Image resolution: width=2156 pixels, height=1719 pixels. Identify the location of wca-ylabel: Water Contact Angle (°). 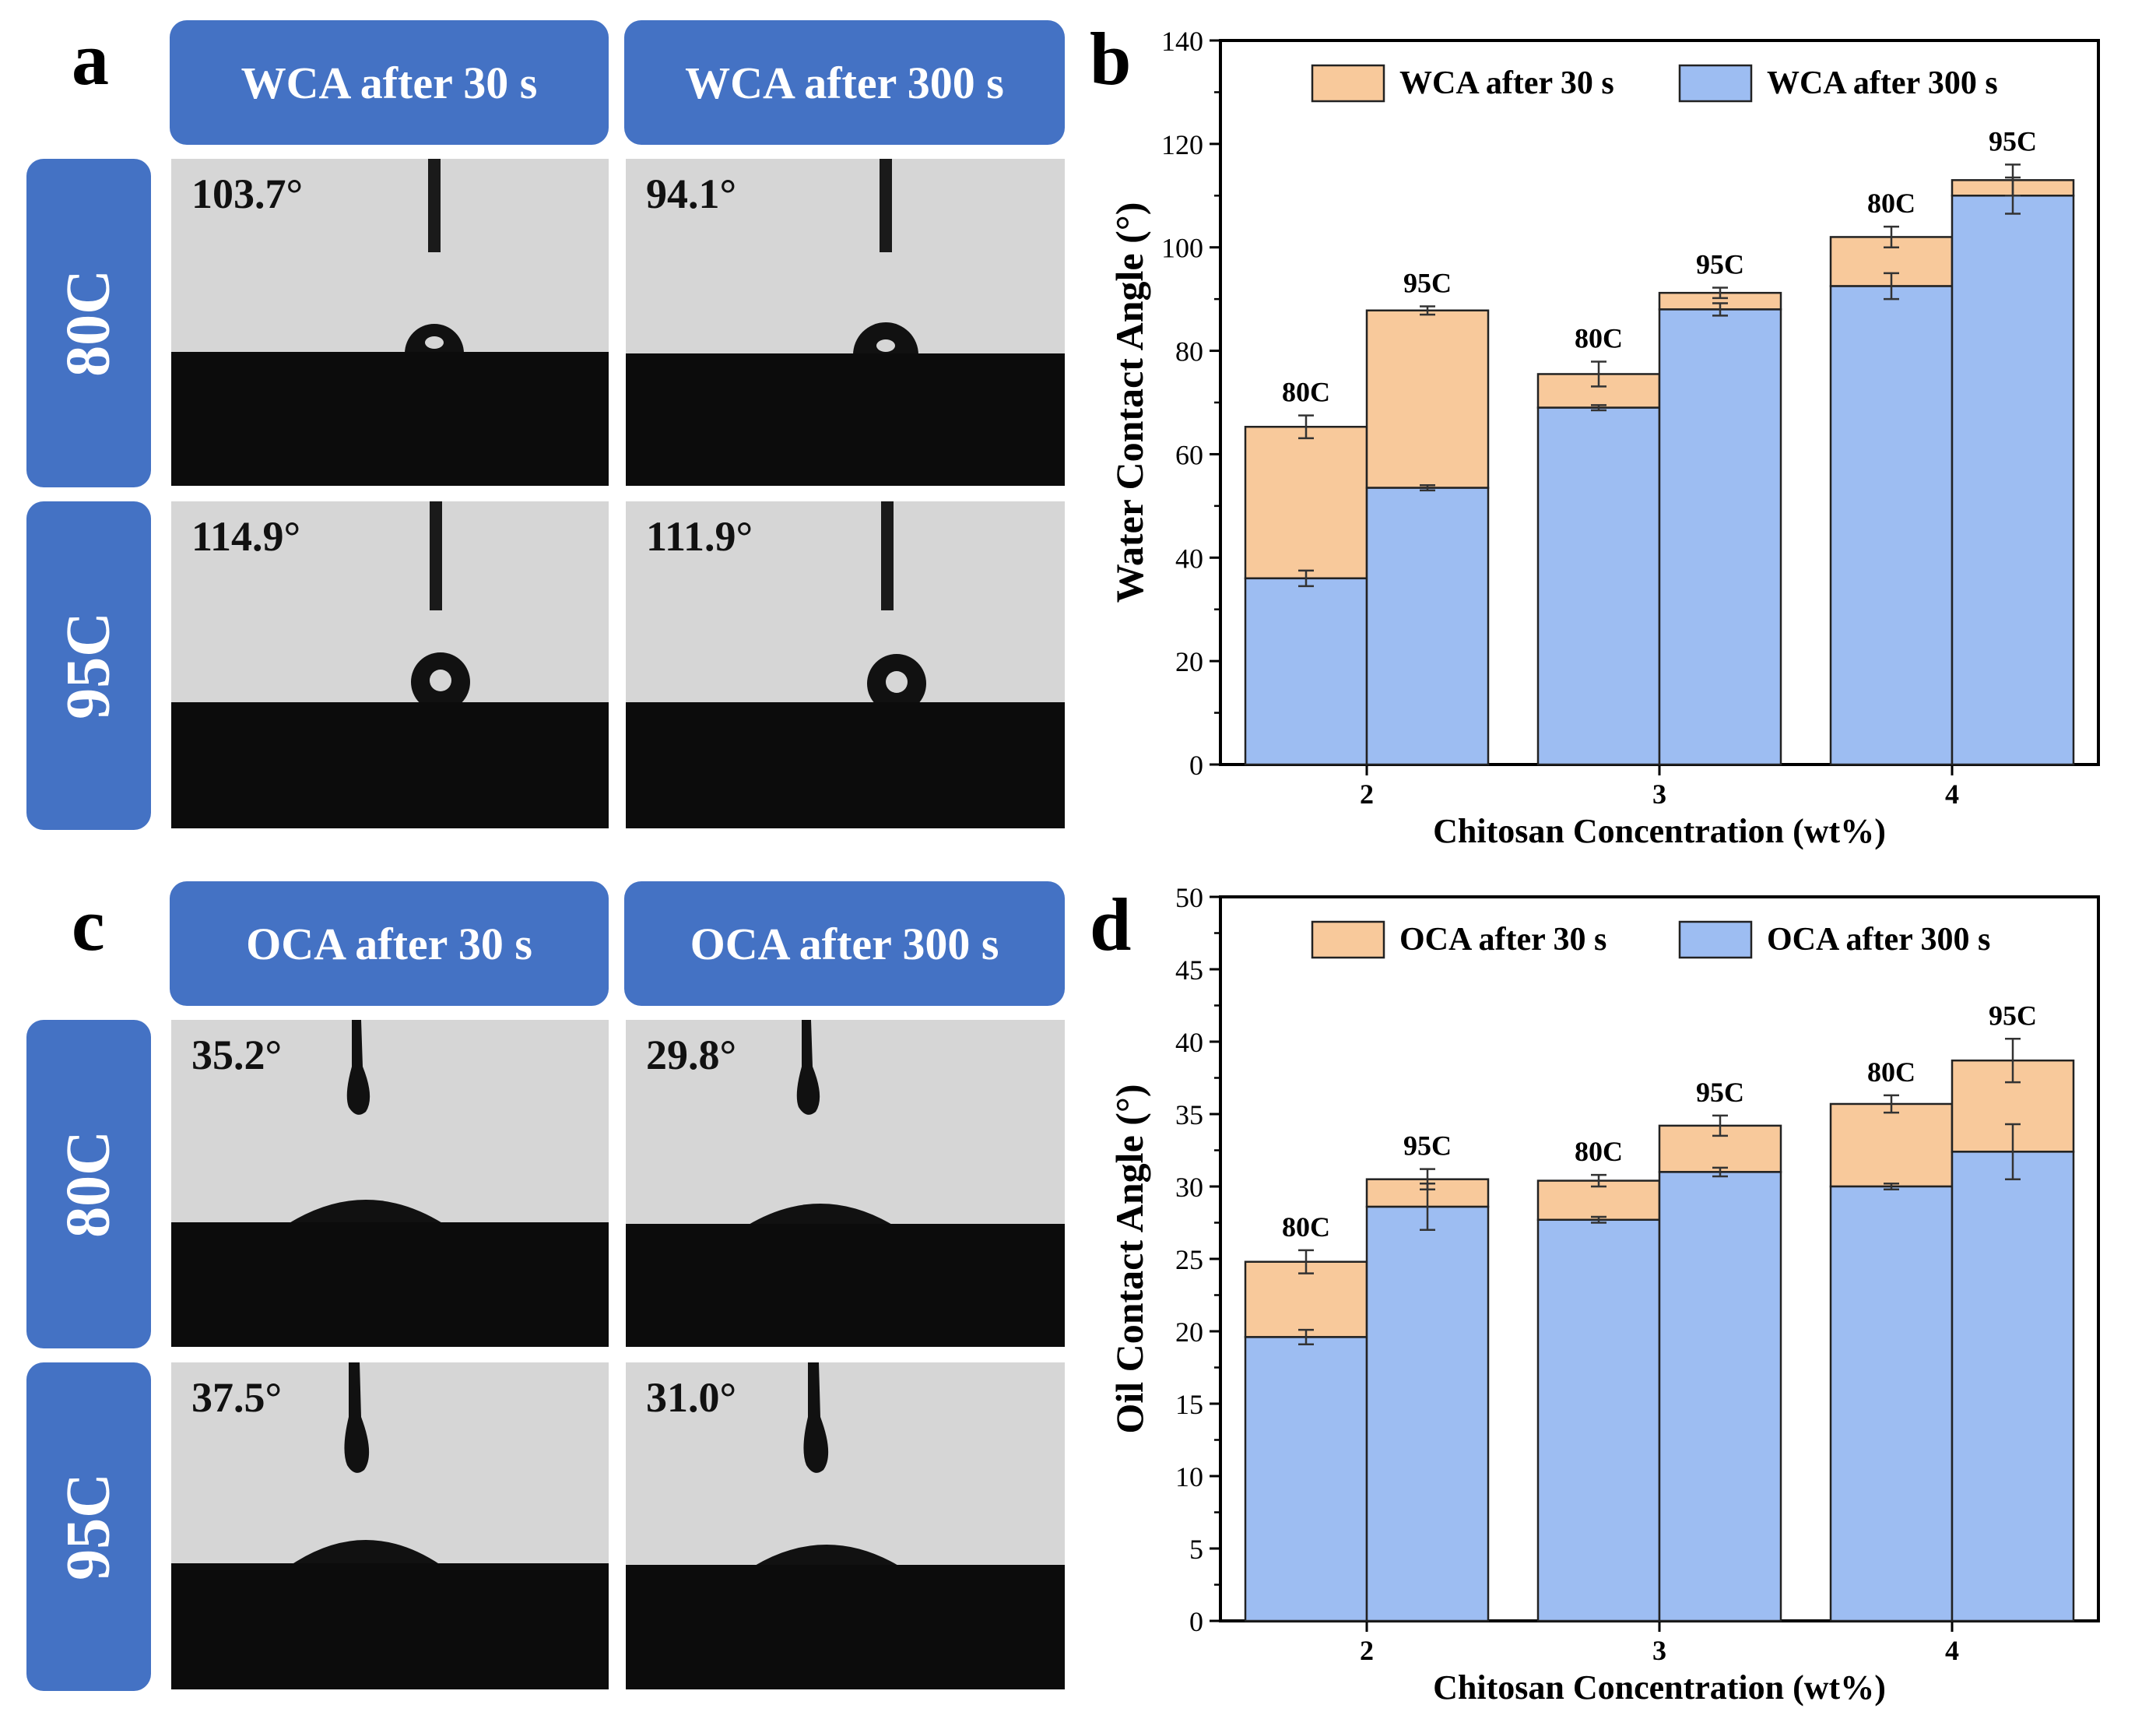
(1129, 402).